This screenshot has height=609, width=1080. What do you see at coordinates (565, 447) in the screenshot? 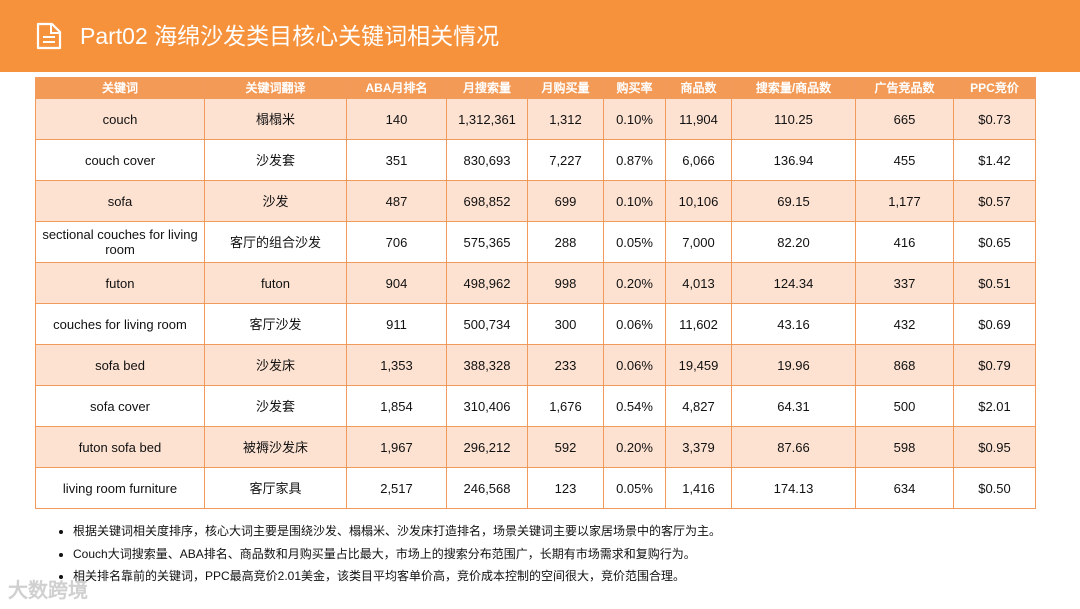
I see `table-cell: 592` at bounding box center [565, 447].